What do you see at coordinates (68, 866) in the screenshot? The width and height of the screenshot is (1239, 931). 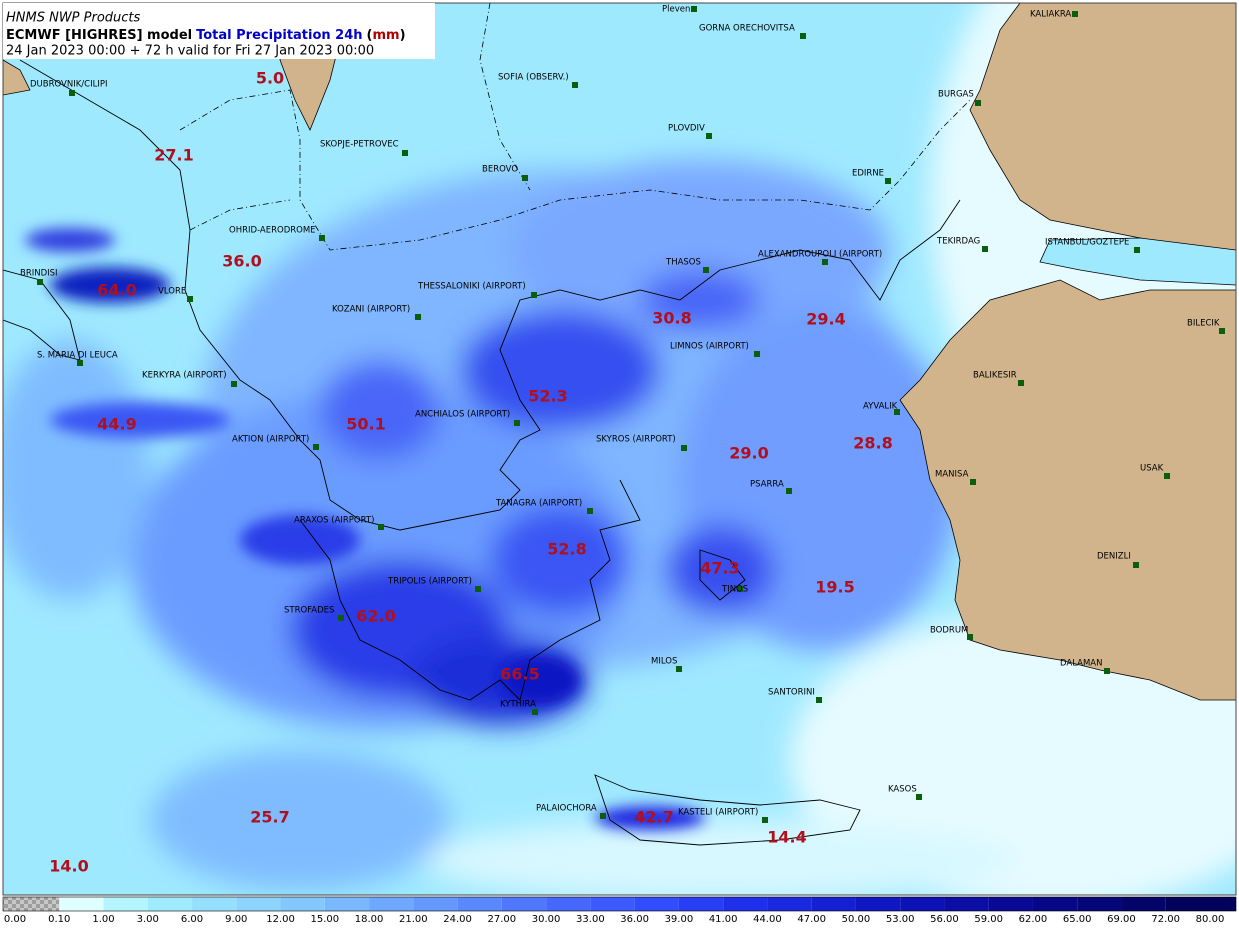 I see `precip-value: 14.0` at bounding box center [68, 866].